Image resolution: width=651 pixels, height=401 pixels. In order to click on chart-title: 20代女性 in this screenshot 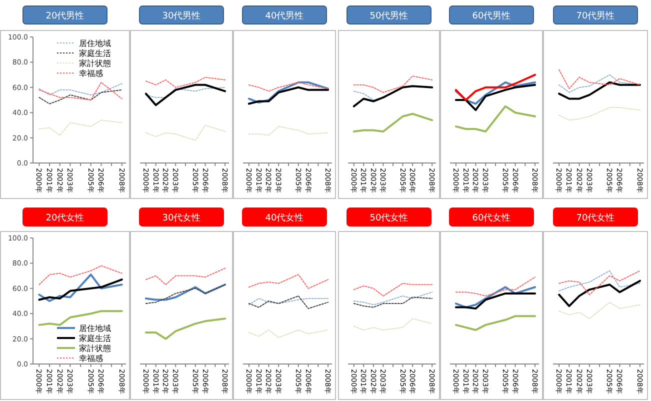, I will do `click(65, 218)`.